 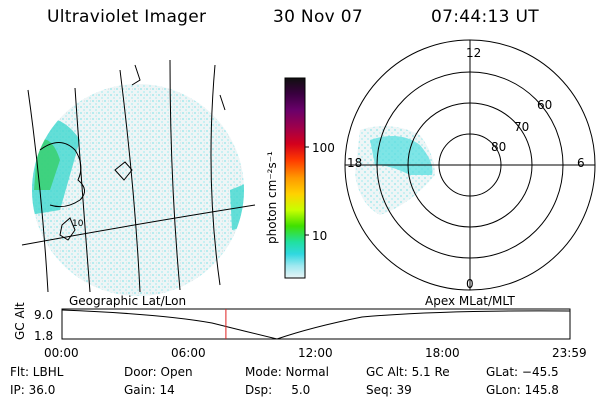 I want to click on geo-grid-label: 10, so click(x=78, y=224).